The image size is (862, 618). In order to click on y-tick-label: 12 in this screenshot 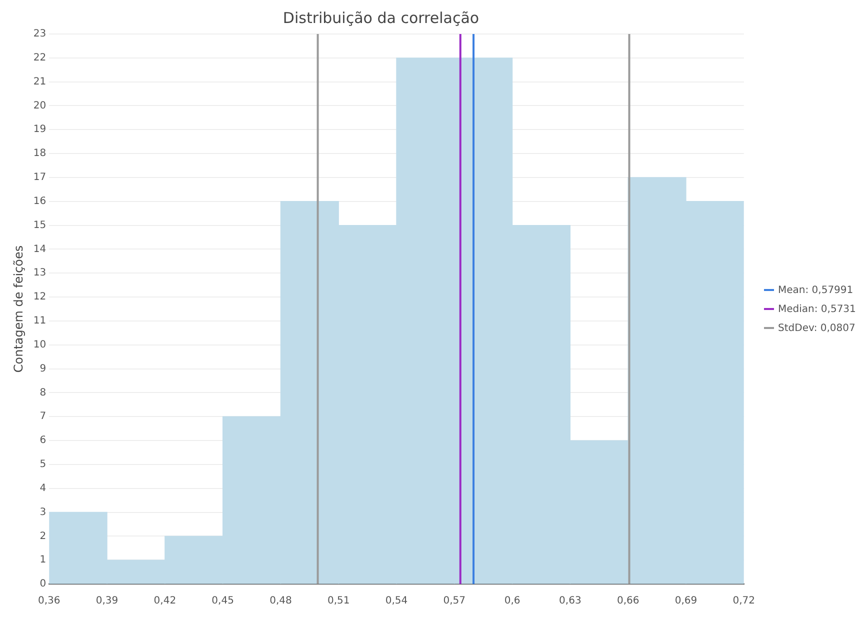, I will do `click(39, 297)`.